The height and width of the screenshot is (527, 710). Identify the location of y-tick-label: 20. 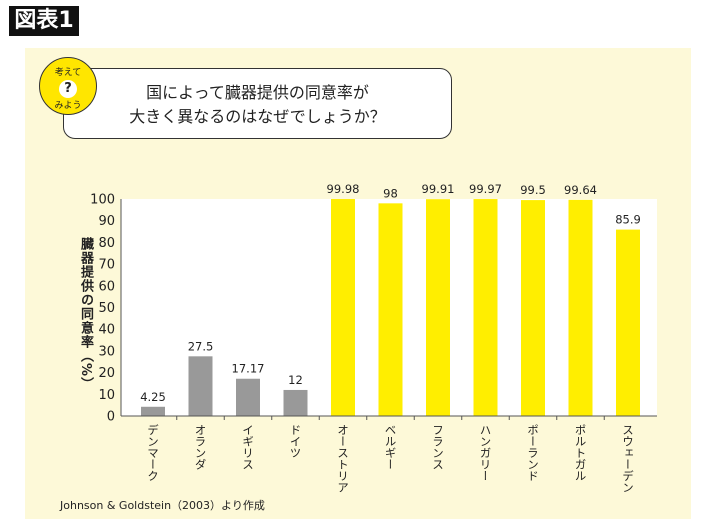
(106, 373).